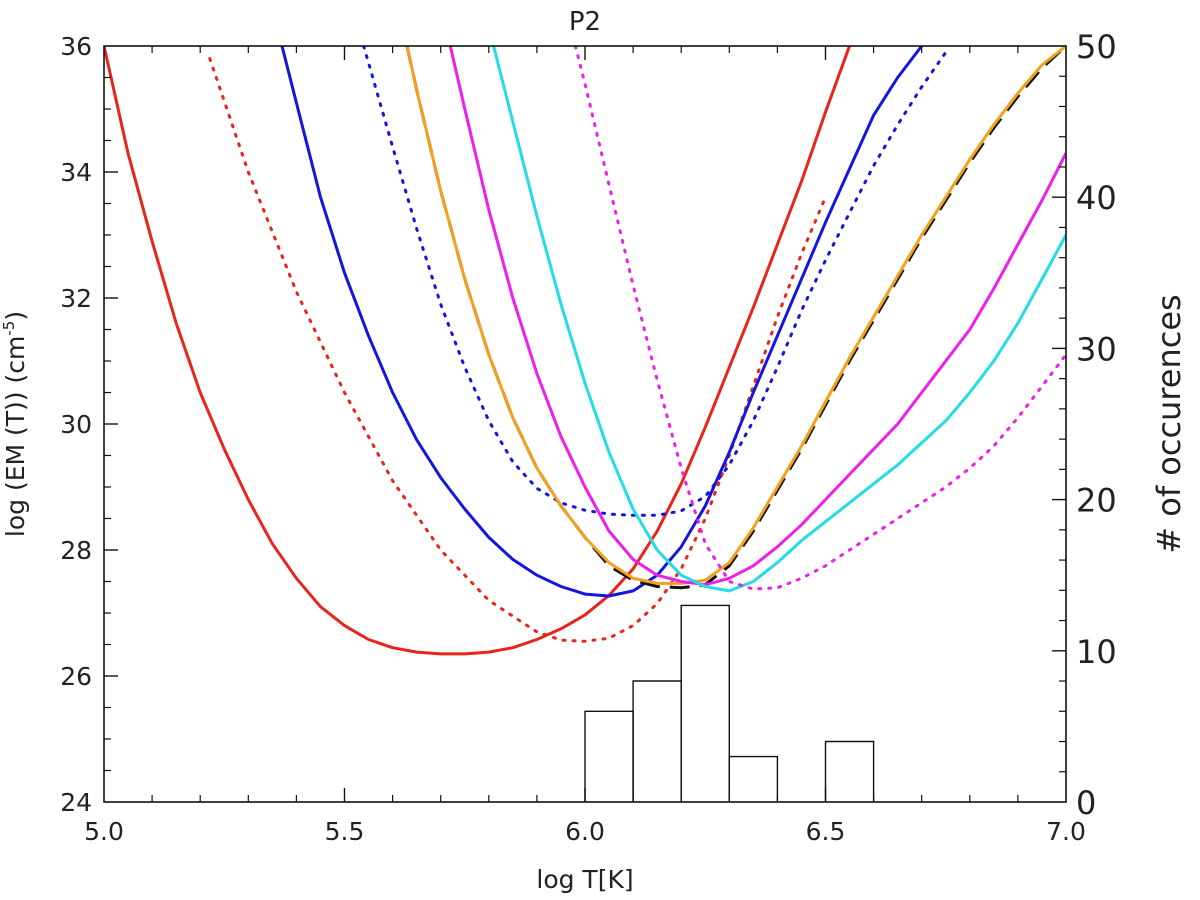  Describe the element at coordinates (1086, 803) in the screenshot. I see `y2-tick-label: 0` at that location.